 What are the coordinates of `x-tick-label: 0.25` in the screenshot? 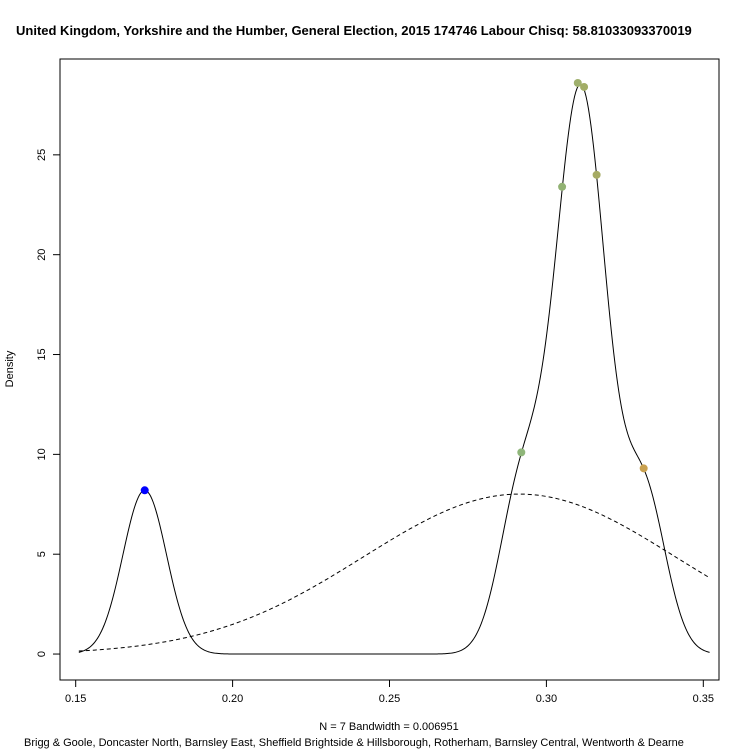 It's located at (389, 699).